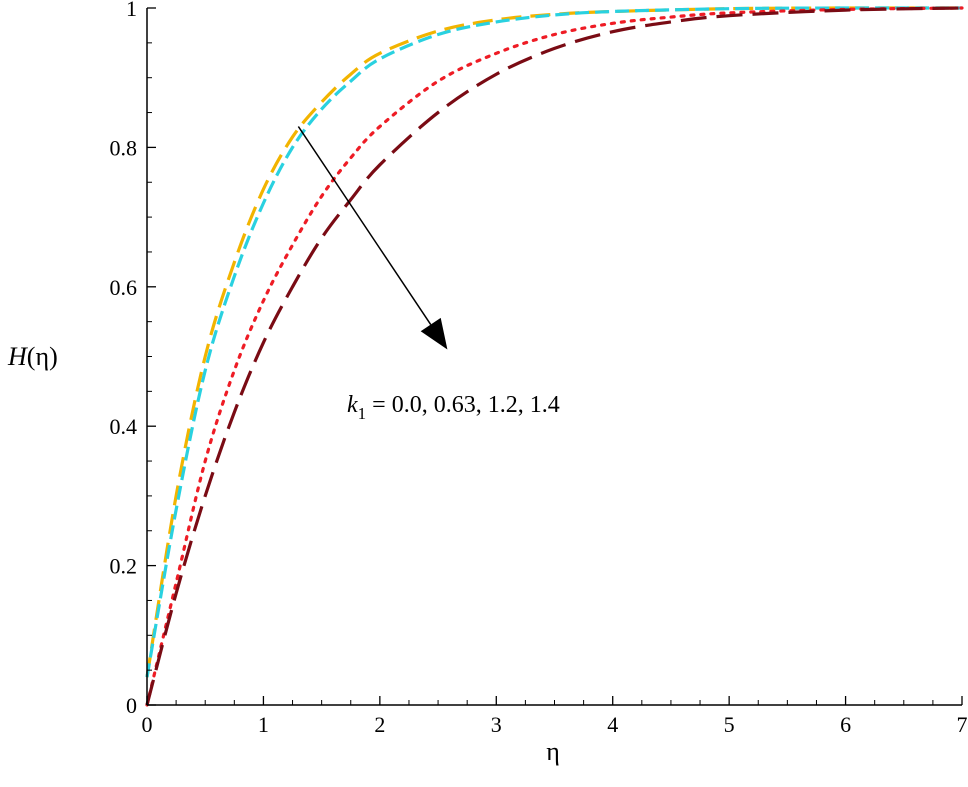  I want to click on annotation-values: = 0.0, 0.63, 1.2, 1.4, so click(463, 405).